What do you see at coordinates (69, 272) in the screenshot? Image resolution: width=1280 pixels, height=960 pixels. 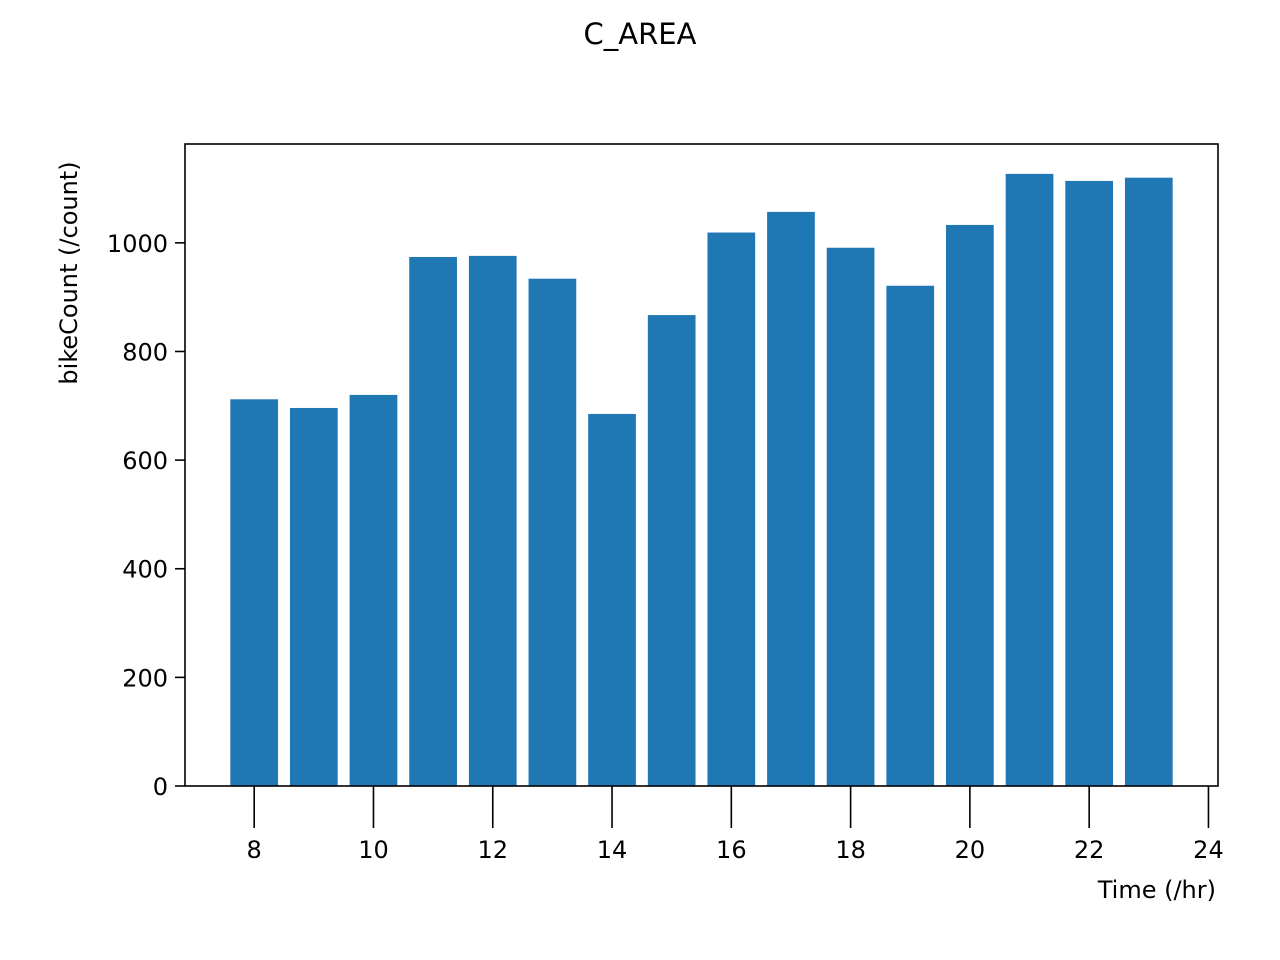 I see `y-axis-label: bikeCount (/count)` at bounding box center [69, 272].